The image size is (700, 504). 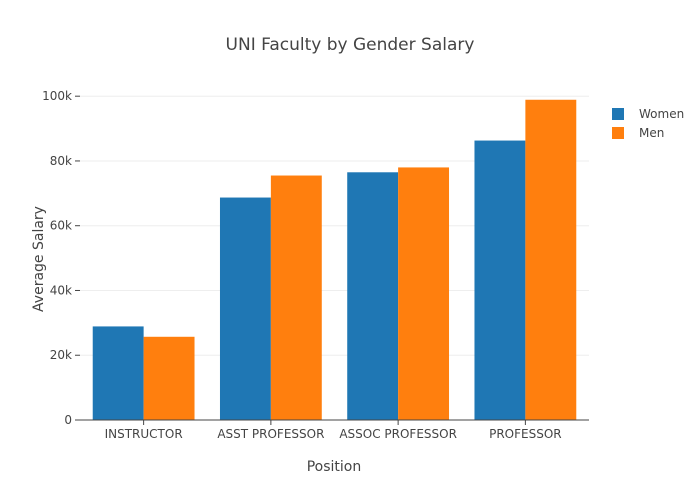 What do you see at coordinates (525, 434) in the screenshot?
I see `x-tick-label: PROFESSOR` at bounding box center [525, 434].